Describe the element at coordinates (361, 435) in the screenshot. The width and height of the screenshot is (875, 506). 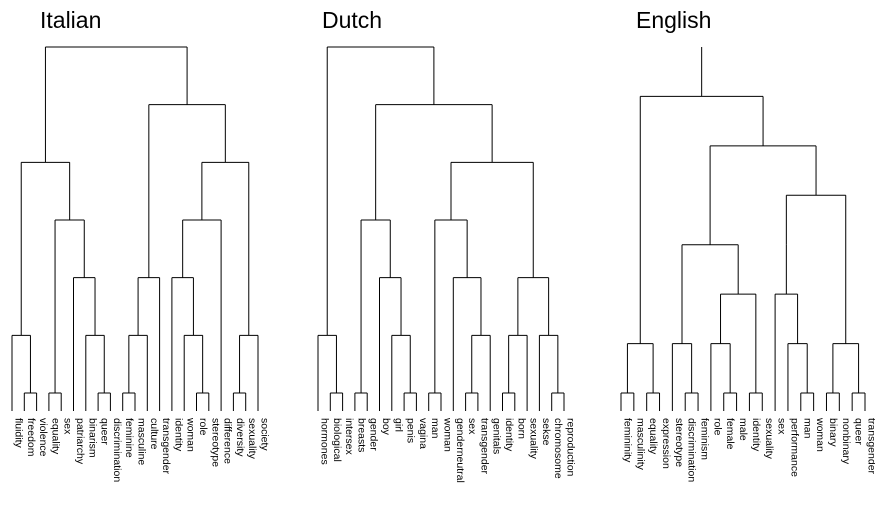
I see `leaf-label: breasts` at that location.